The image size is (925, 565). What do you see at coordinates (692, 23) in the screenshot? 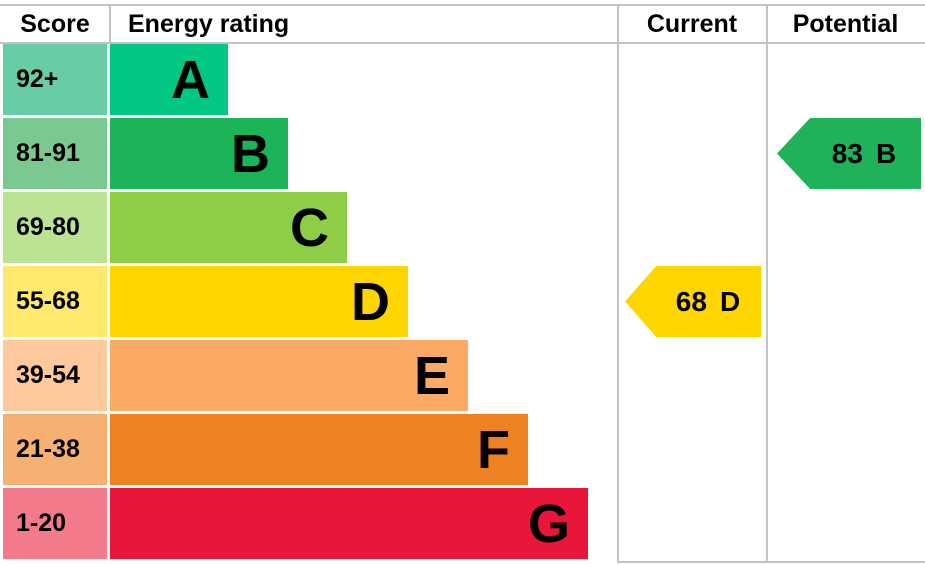
I see `header-current: Current` at bounding box center [692, 23].